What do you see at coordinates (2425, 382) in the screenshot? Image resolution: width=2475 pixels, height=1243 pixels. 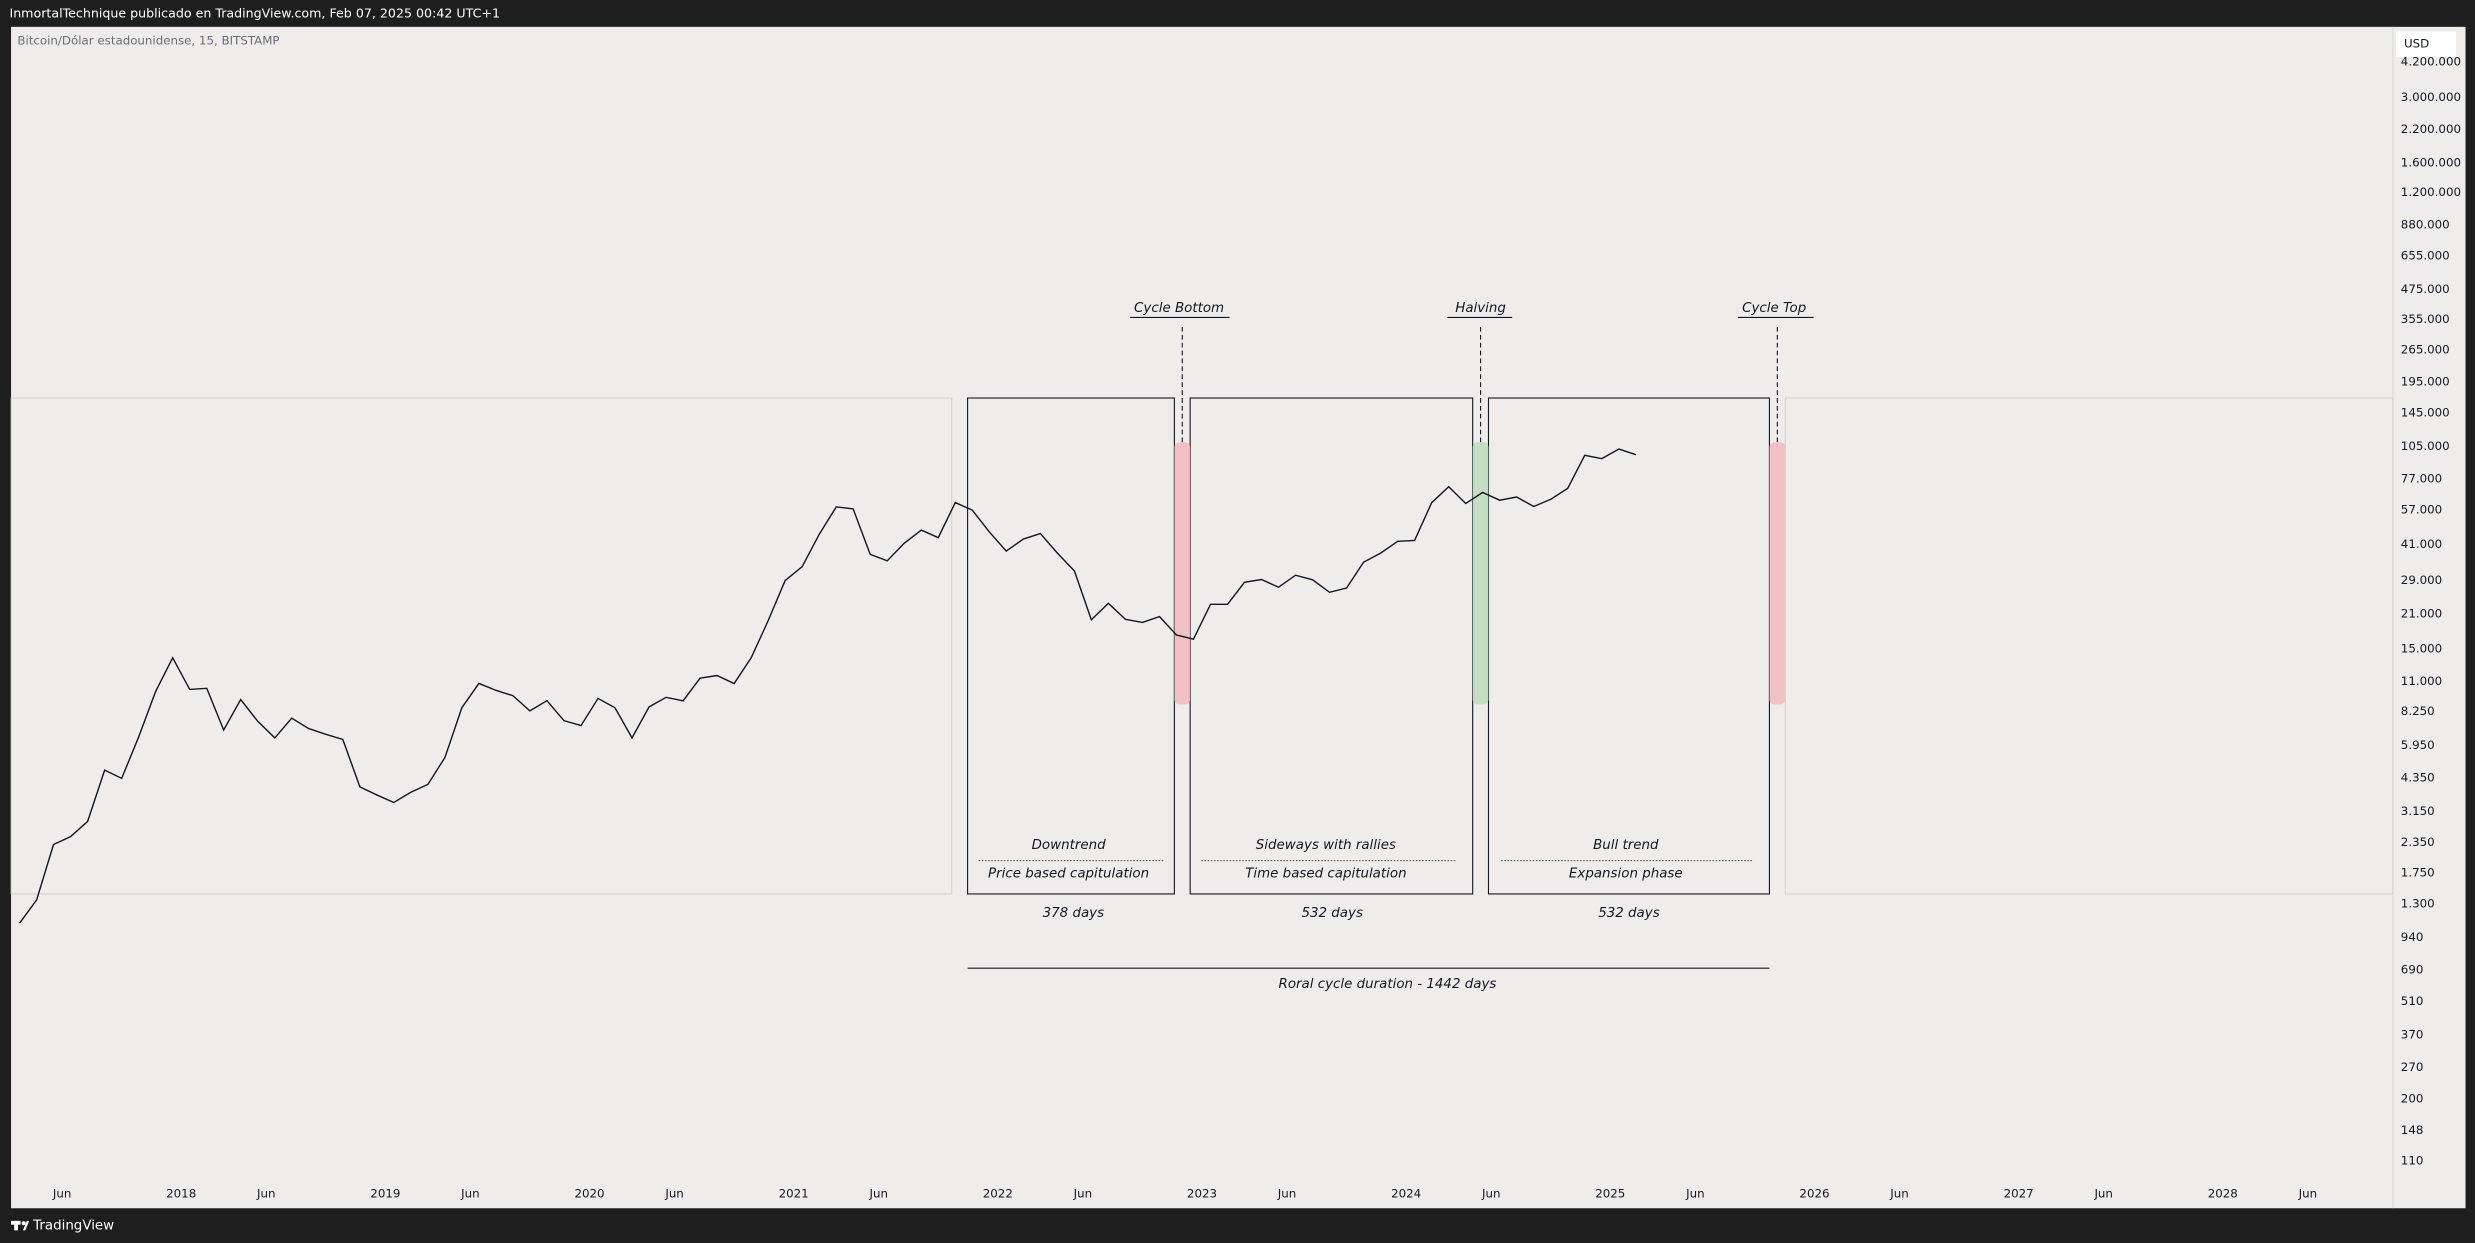 I see `y-tick-label: 195.000` at bounding box center [2425, 382].